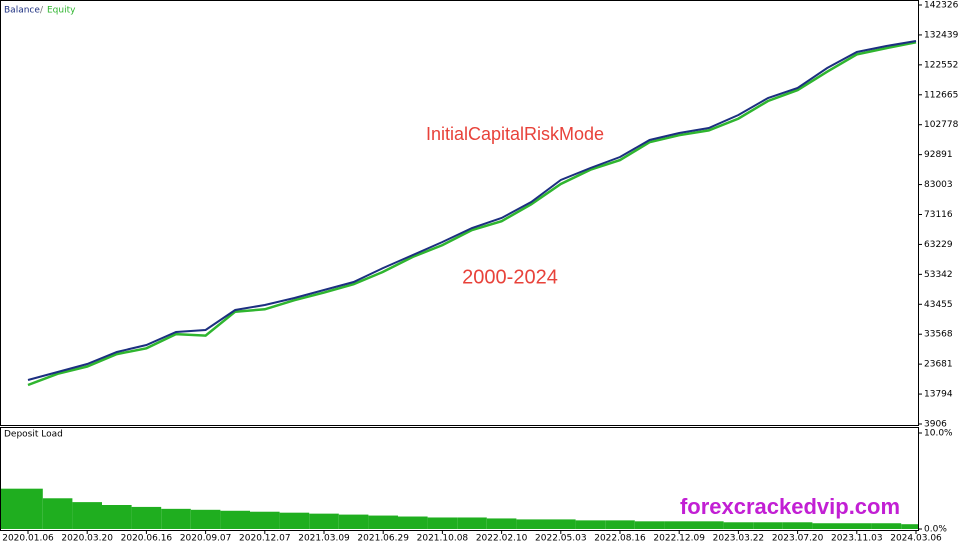  Describe the element at coordinates (798, 538) in the screenshot. I see `x-tick-label: 2023.07.20` at that location.